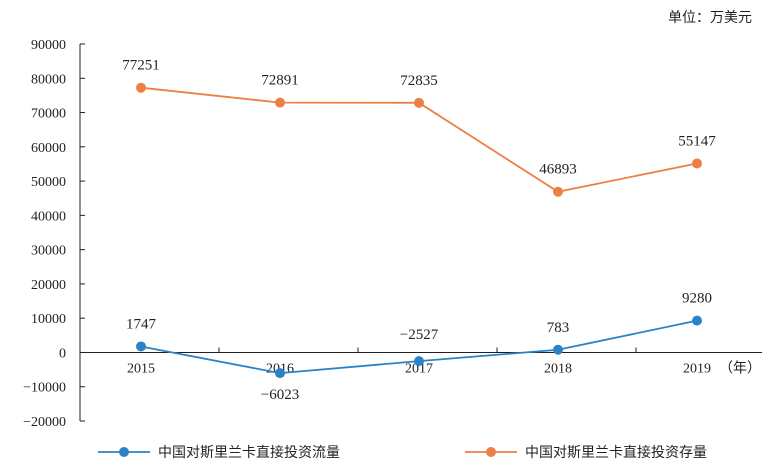  I want to click on y-tick-label: 60000, so click(48, 148).